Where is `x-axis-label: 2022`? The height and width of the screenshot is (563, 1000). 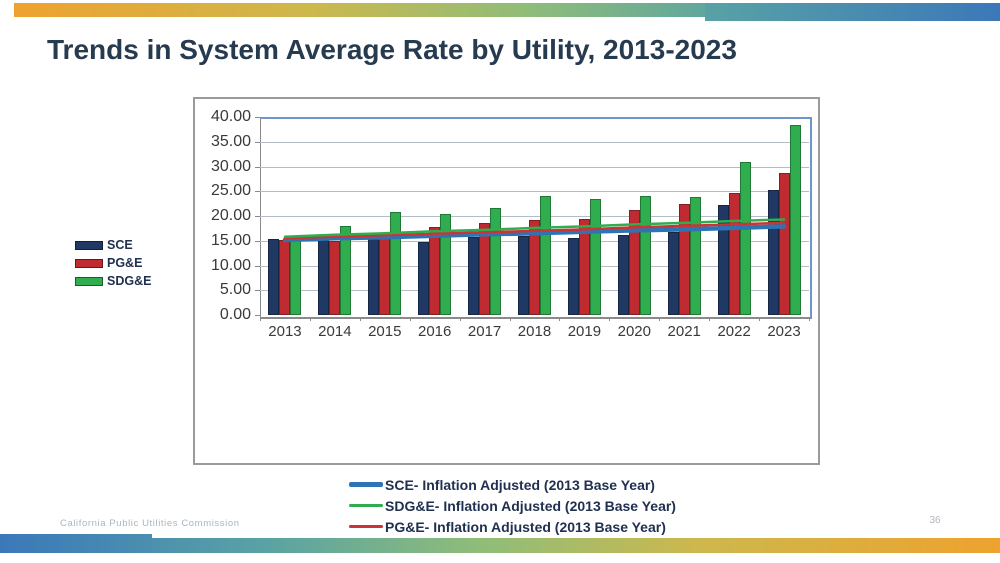
x-axis-label: 2022 is located at coordinates (734, 331).